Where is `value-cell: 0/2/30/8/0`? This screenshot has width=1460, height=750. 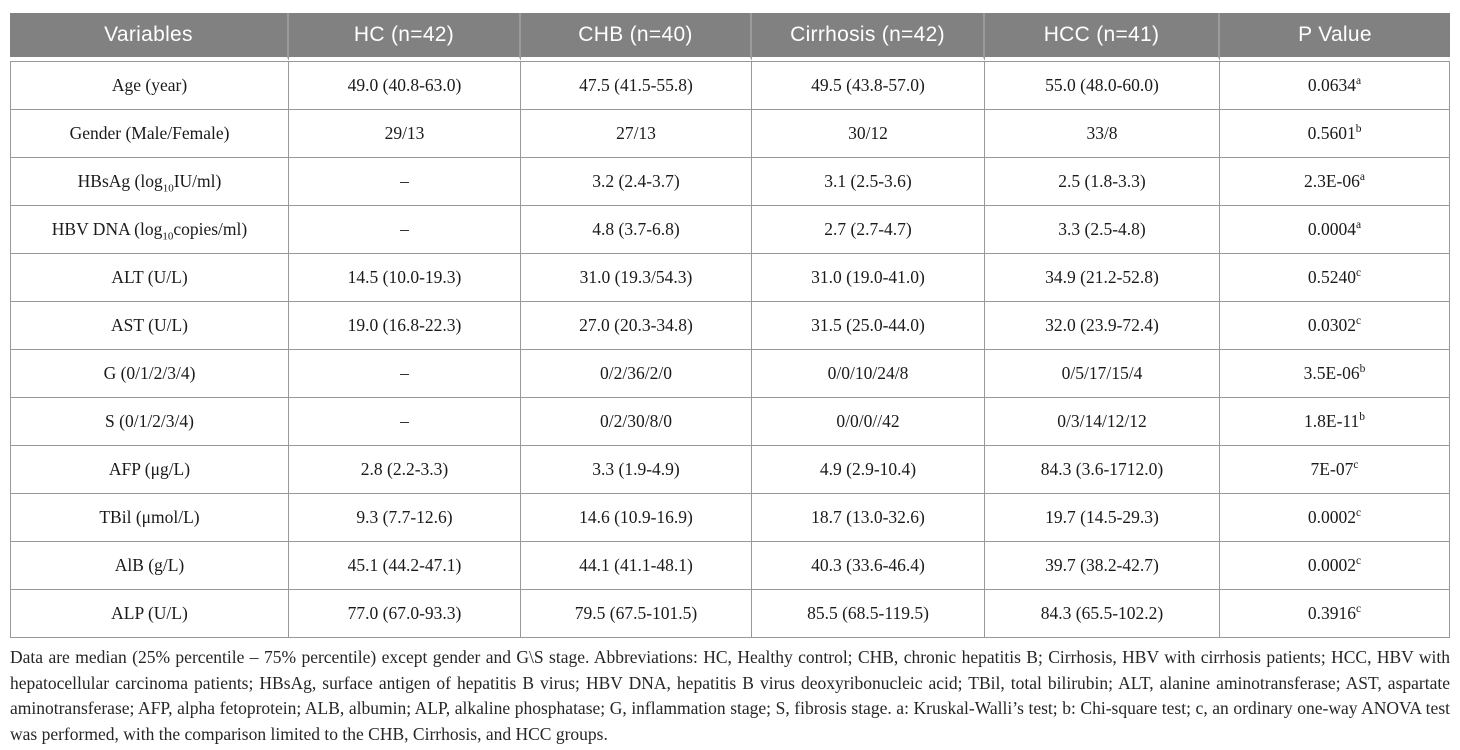
value-cell: 0/2/30/8/0 is located at coordinates (636, 422).